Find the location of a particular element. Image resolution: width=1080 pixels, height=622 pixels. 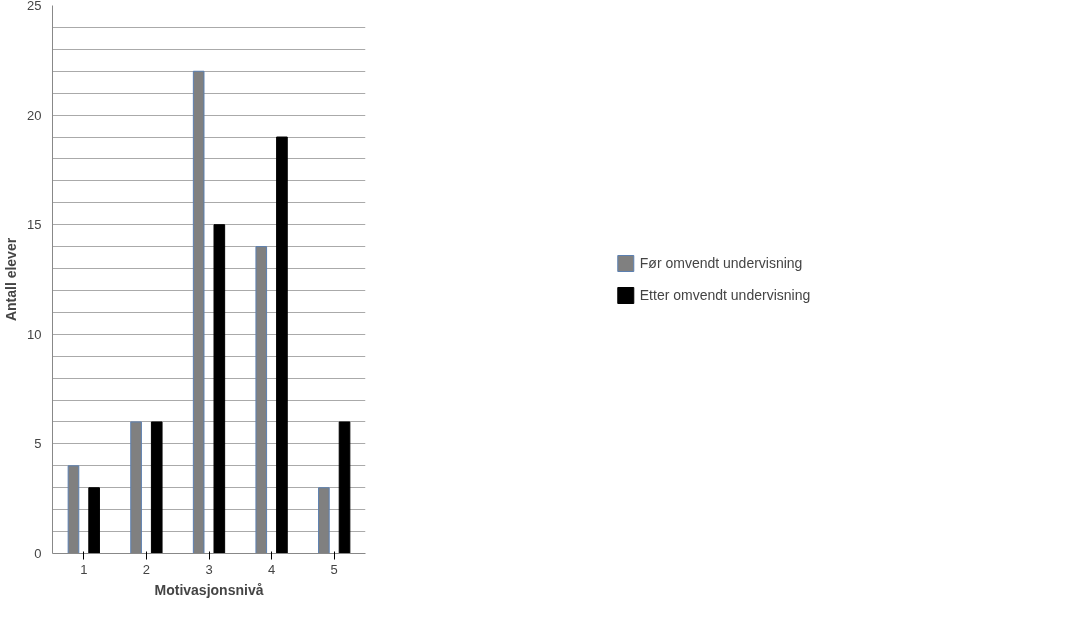

y-tick-label: 20 is located at coordinates (34, 115).